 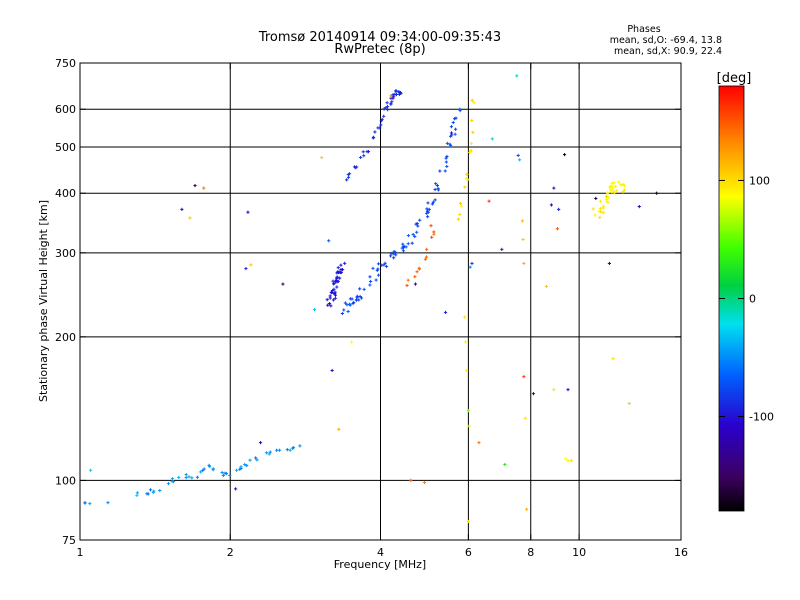 What do you see at coordinates (530, 552) in the screenshot?
I see `x-tick-label: 8` at bounding box center [530, 552].